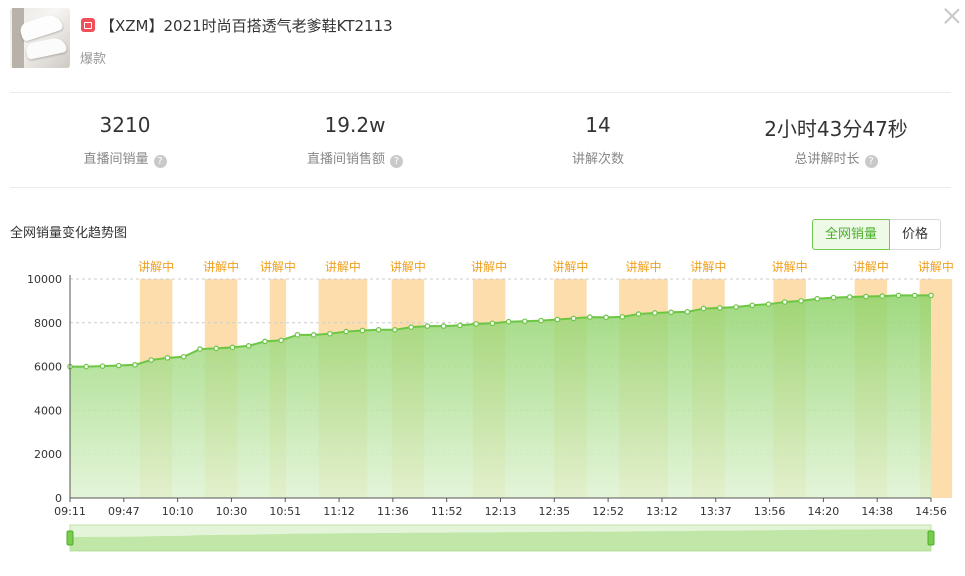 The image size is (965, 576). Describe the element at coordinates (500, 540) in the screenshot. I see `range-slider-preview` at that location.